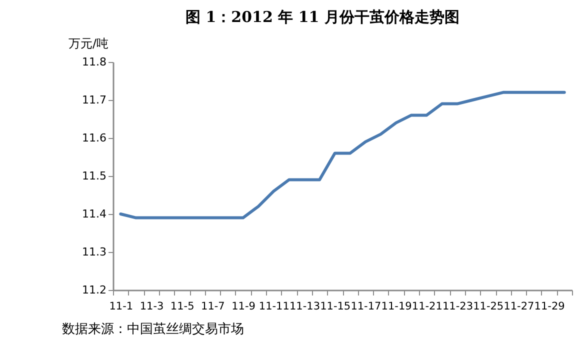  Describe the element at coordinates (549, 306) in the screenshot. I see `x-tick-label: 11-29` at that location.